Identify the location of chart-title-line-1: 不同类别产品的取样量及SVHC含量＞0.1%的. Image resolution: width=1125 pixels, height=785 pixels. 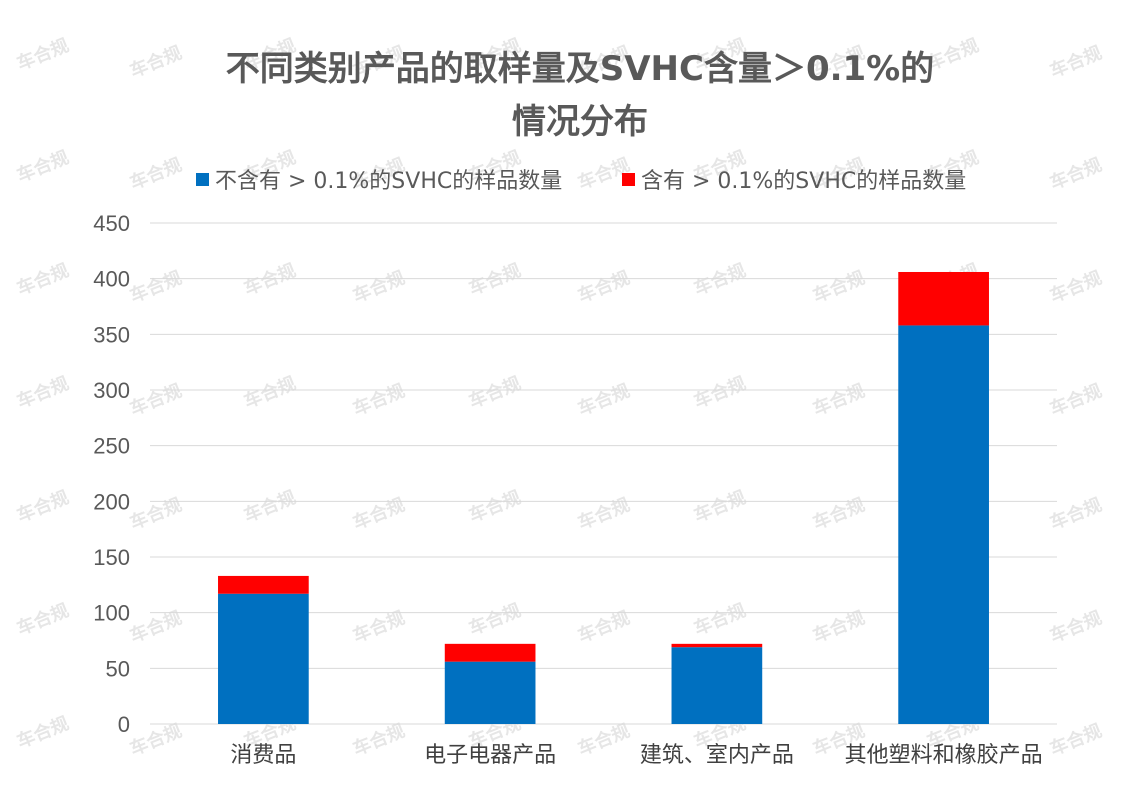
(580, 69).